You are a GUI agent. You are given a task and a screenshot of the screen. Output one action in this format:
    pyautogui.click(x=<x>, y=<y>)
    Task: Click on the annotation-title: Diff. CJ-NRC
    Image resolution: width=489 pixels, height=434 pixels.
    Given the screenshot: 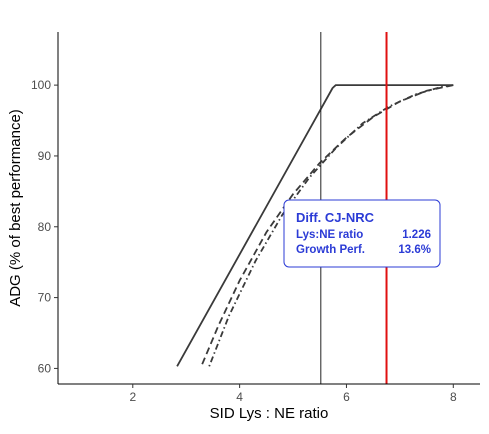 What is the action you would take?
    pyautogui.click(x=335, y=217)
    